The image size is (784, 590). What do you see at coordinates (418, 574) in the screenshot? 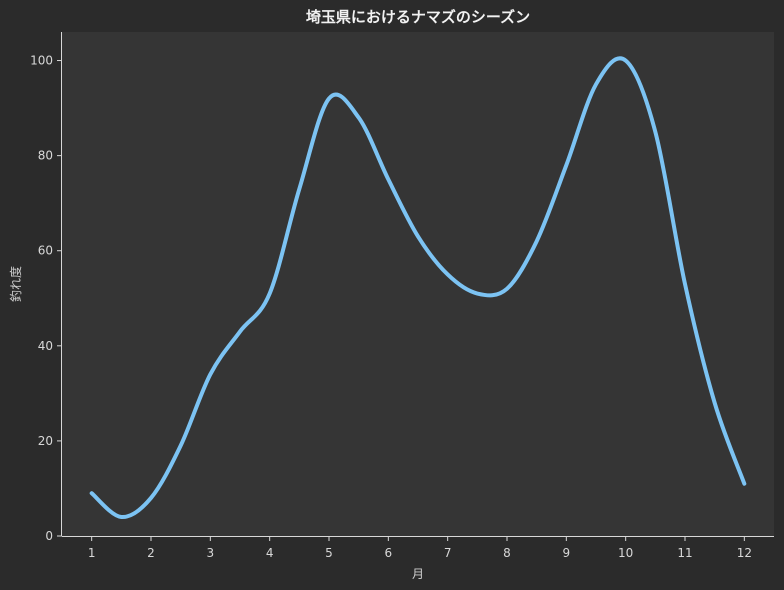
I see `x-axis-label: 月` at bounding box center [418, 574].